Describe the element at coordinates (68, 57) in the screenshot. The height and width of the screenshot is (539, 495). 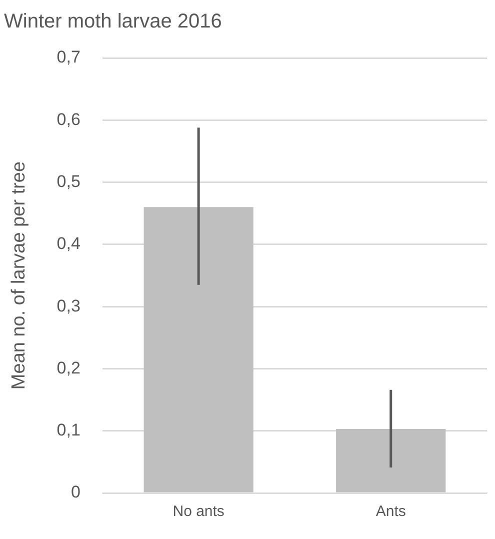
I see `y-tick-label: 0,7` at that location.